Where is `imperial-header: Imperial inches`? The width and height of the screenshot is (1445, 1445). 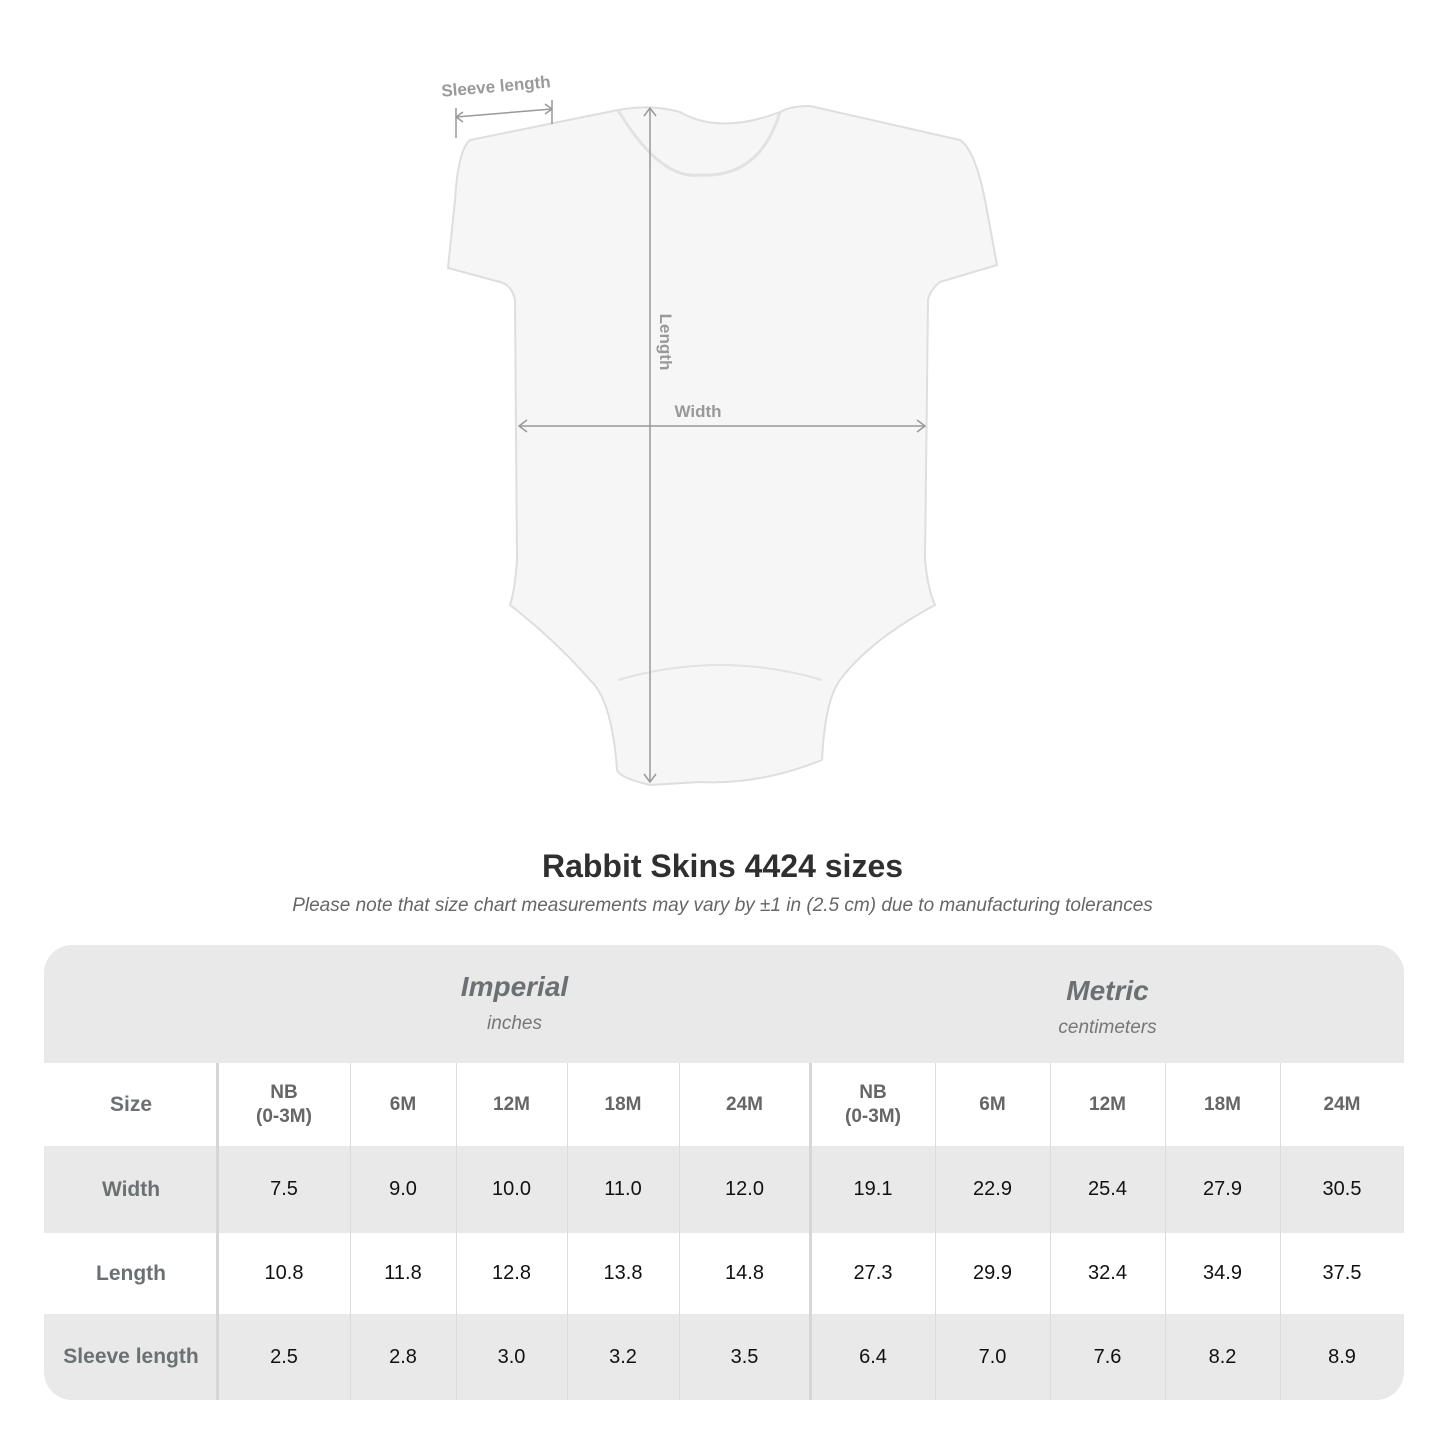
imperial-header: Imperial inches is located at coordinates (514, 1003).